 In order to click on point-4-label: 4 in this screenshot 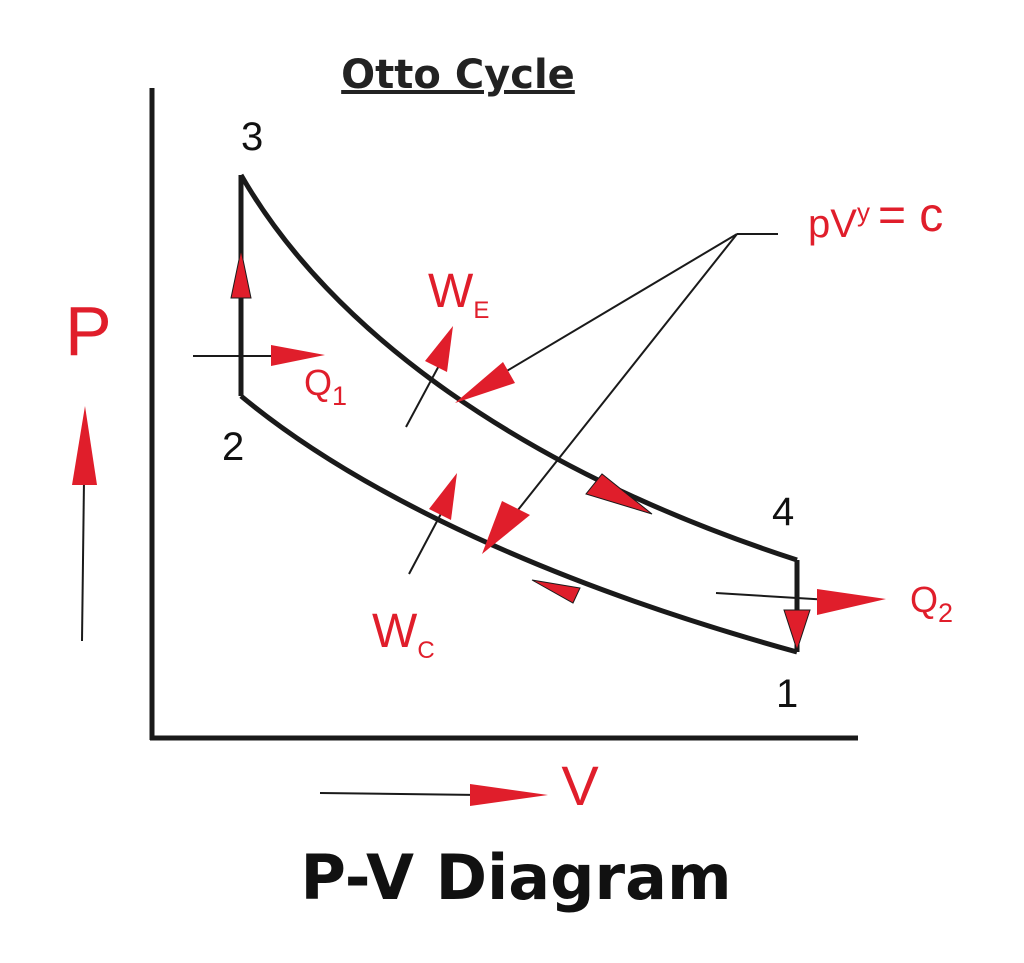, I will do `click(783, 512)`.